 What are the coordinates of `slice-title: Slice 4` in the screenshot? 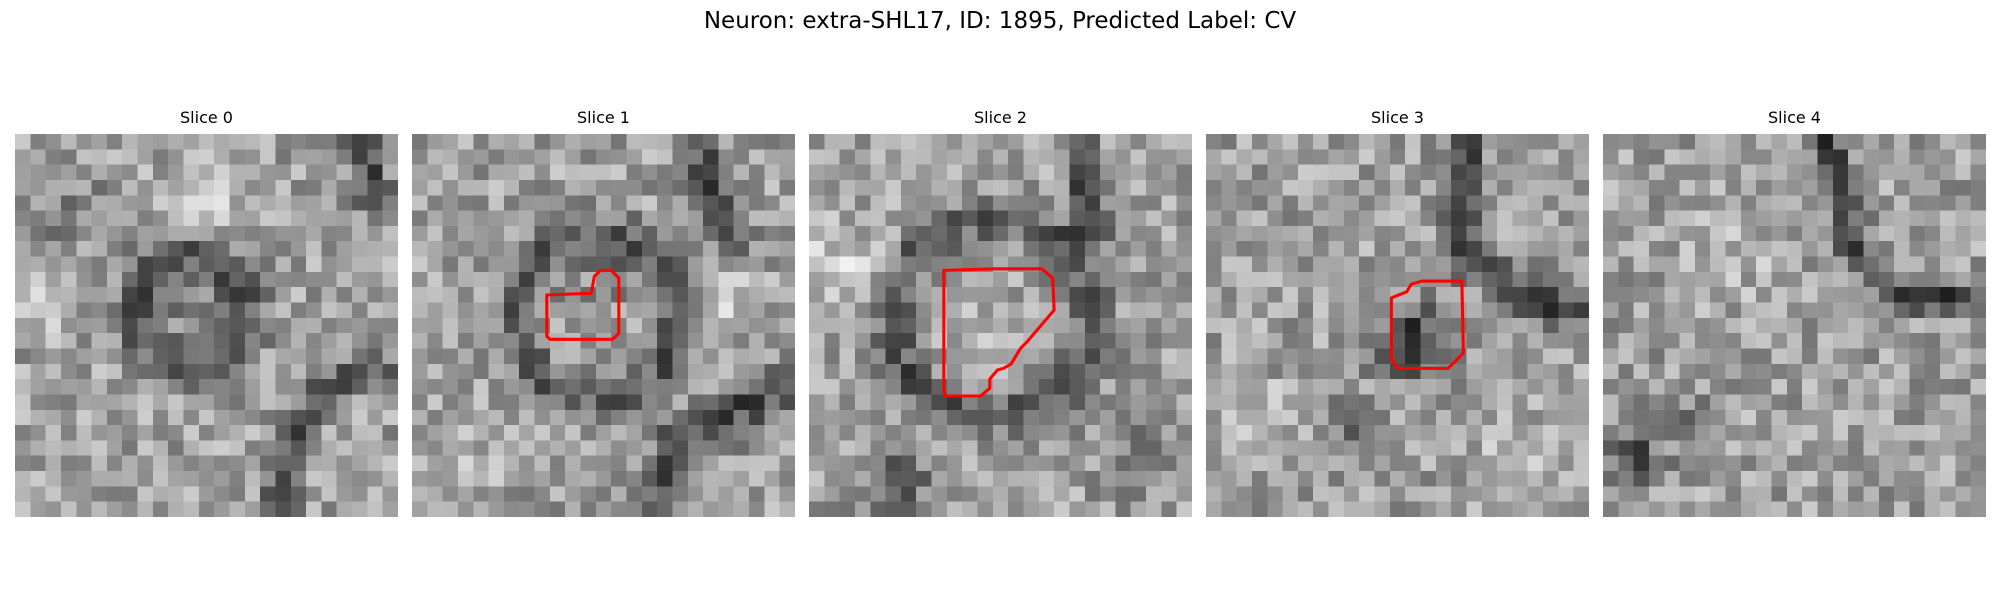 It's located at (1794, 117).